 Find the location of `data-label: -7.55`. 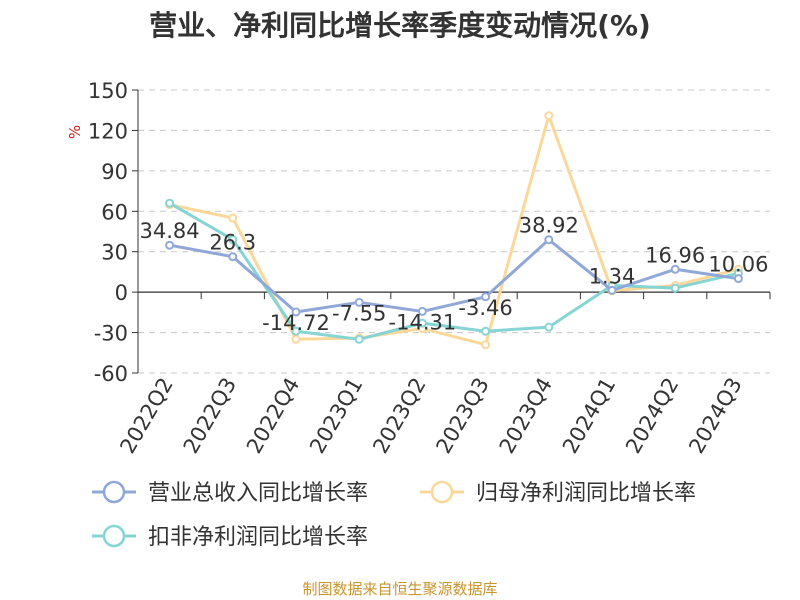

data-label: -7.55 is located at coordinates (359, 313).